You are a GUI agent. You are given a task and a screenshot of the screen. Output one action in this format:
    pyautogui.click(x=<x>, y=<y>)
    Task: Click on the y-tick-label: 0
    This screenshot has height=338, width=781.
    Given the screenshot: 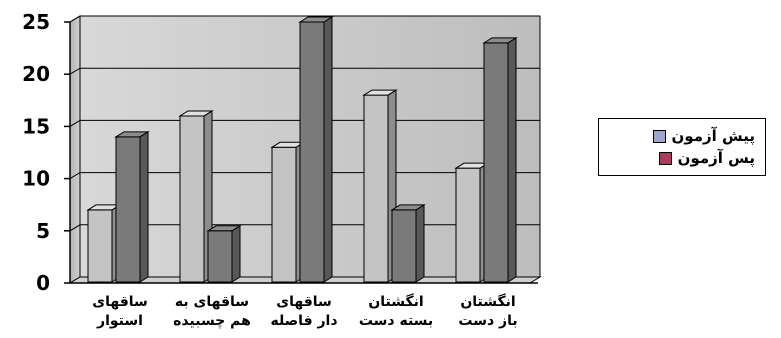 What is the action you would take?
    pyautogui.click(x=43, y=283)
    